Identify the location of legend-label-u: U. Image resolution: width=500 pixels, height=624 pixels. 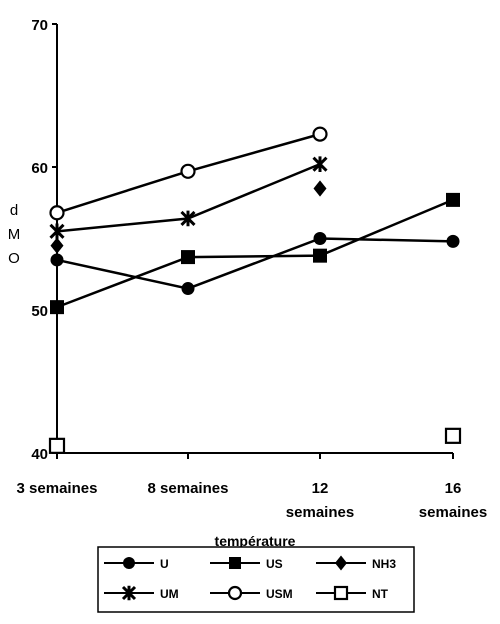
(164, 564).